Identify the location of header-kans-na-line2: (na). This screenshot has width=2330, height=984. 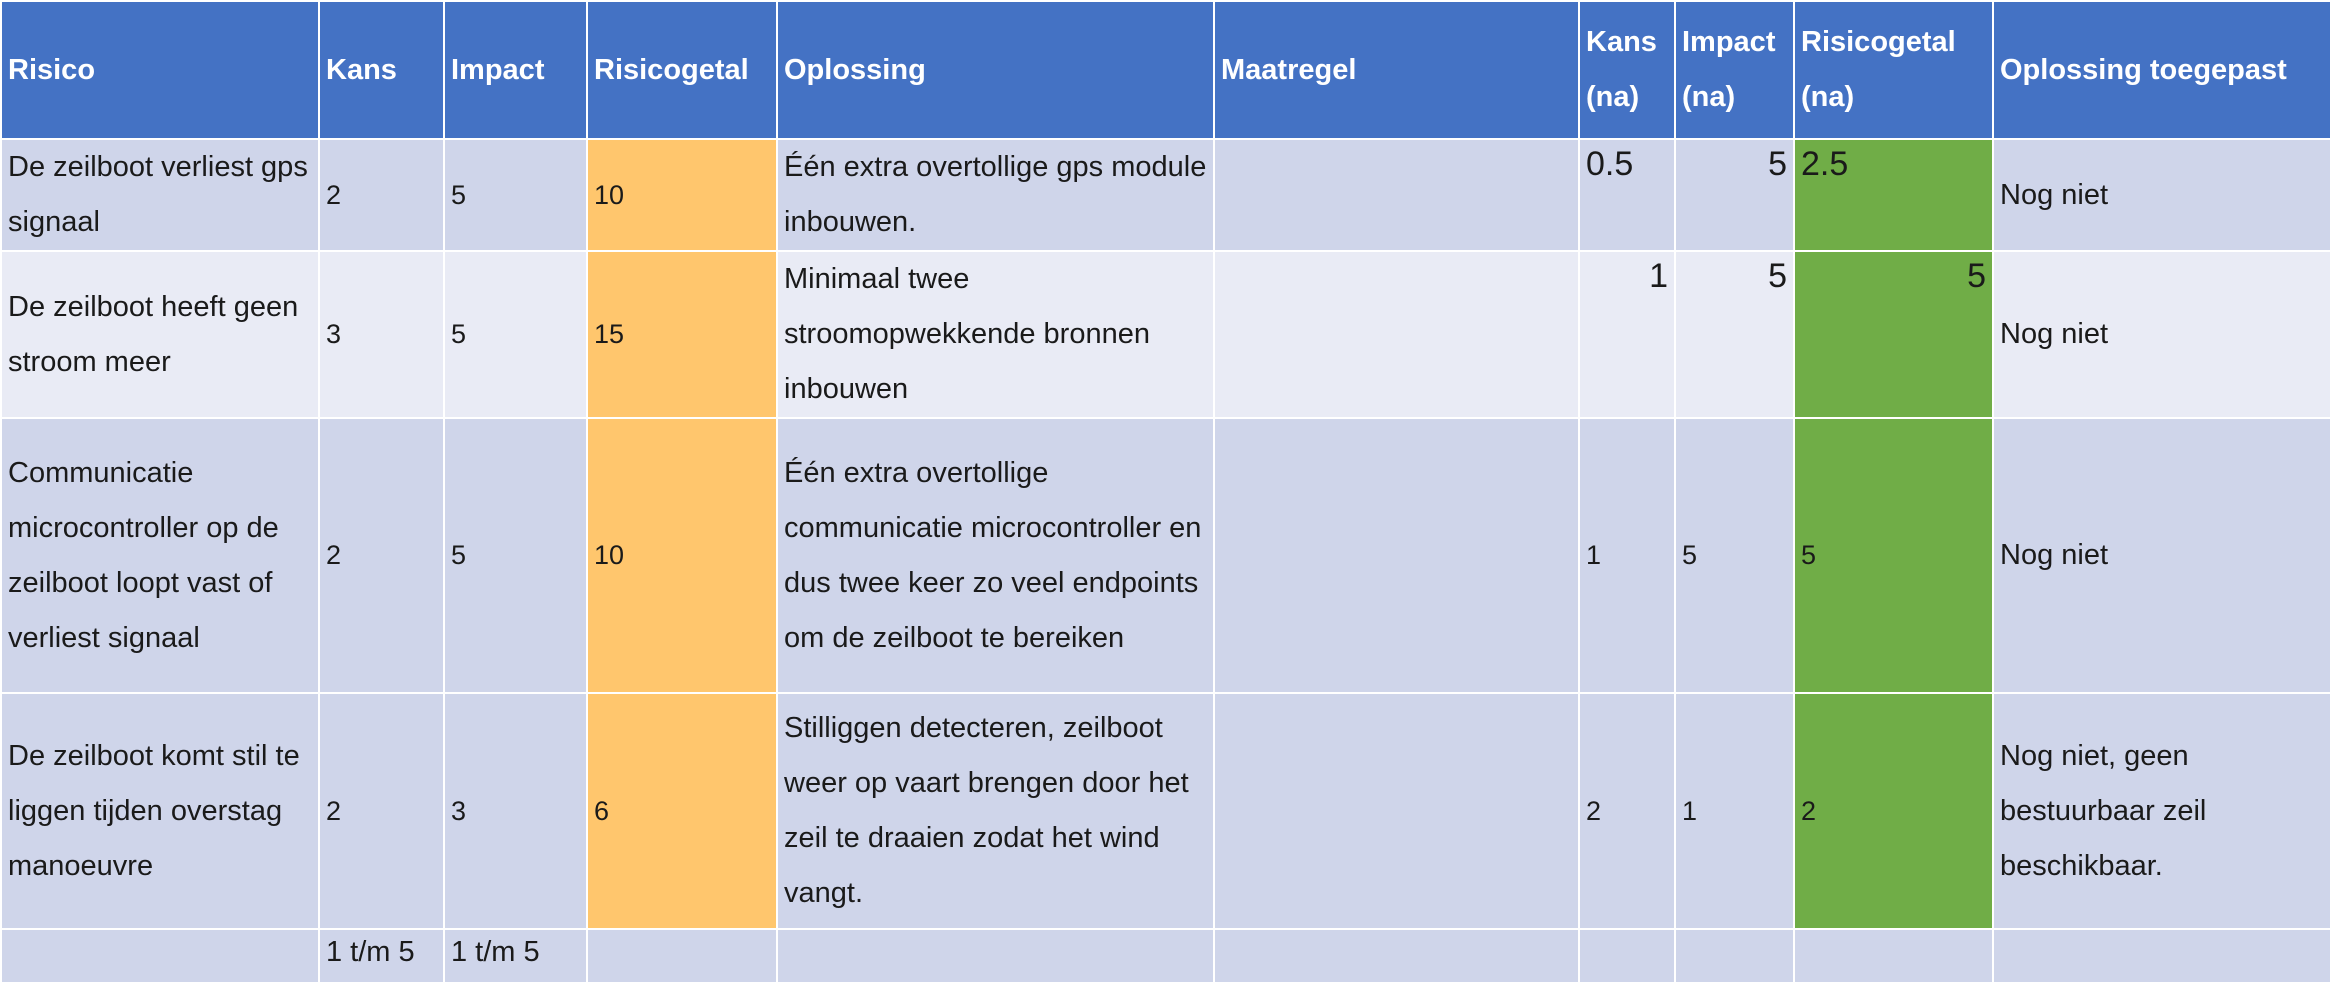
(1613, 97).